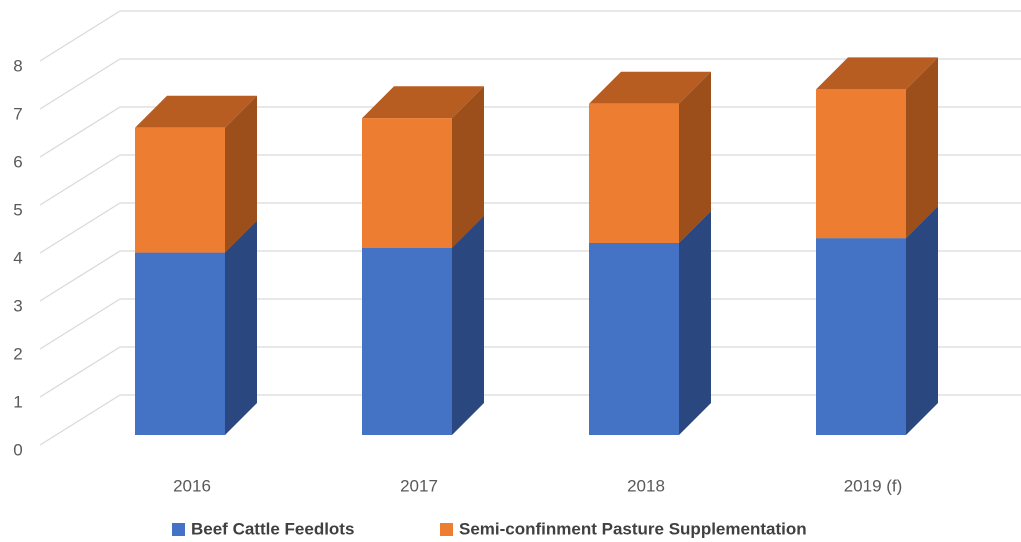 This screenshot has width=1021, height=542. What do you see at coordinates (17, 209) in the screenshot?
I see `y-tick-label: 5` at bounding box center [17, 209].